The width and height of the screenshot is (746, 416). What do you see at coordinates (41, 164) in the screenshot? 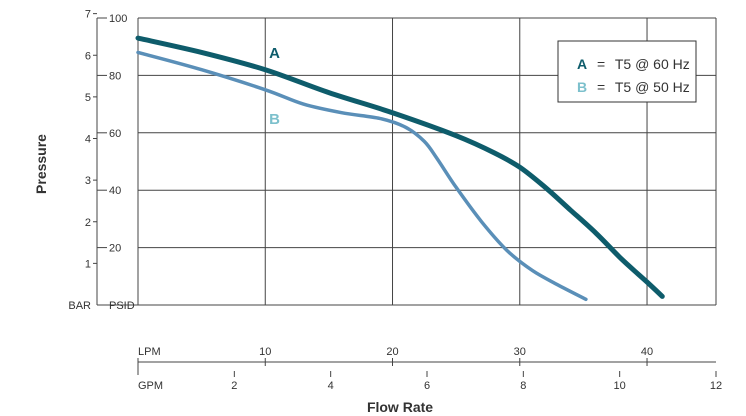
I see `y-axis-title: Pressure` at bounding box center [41, 164].